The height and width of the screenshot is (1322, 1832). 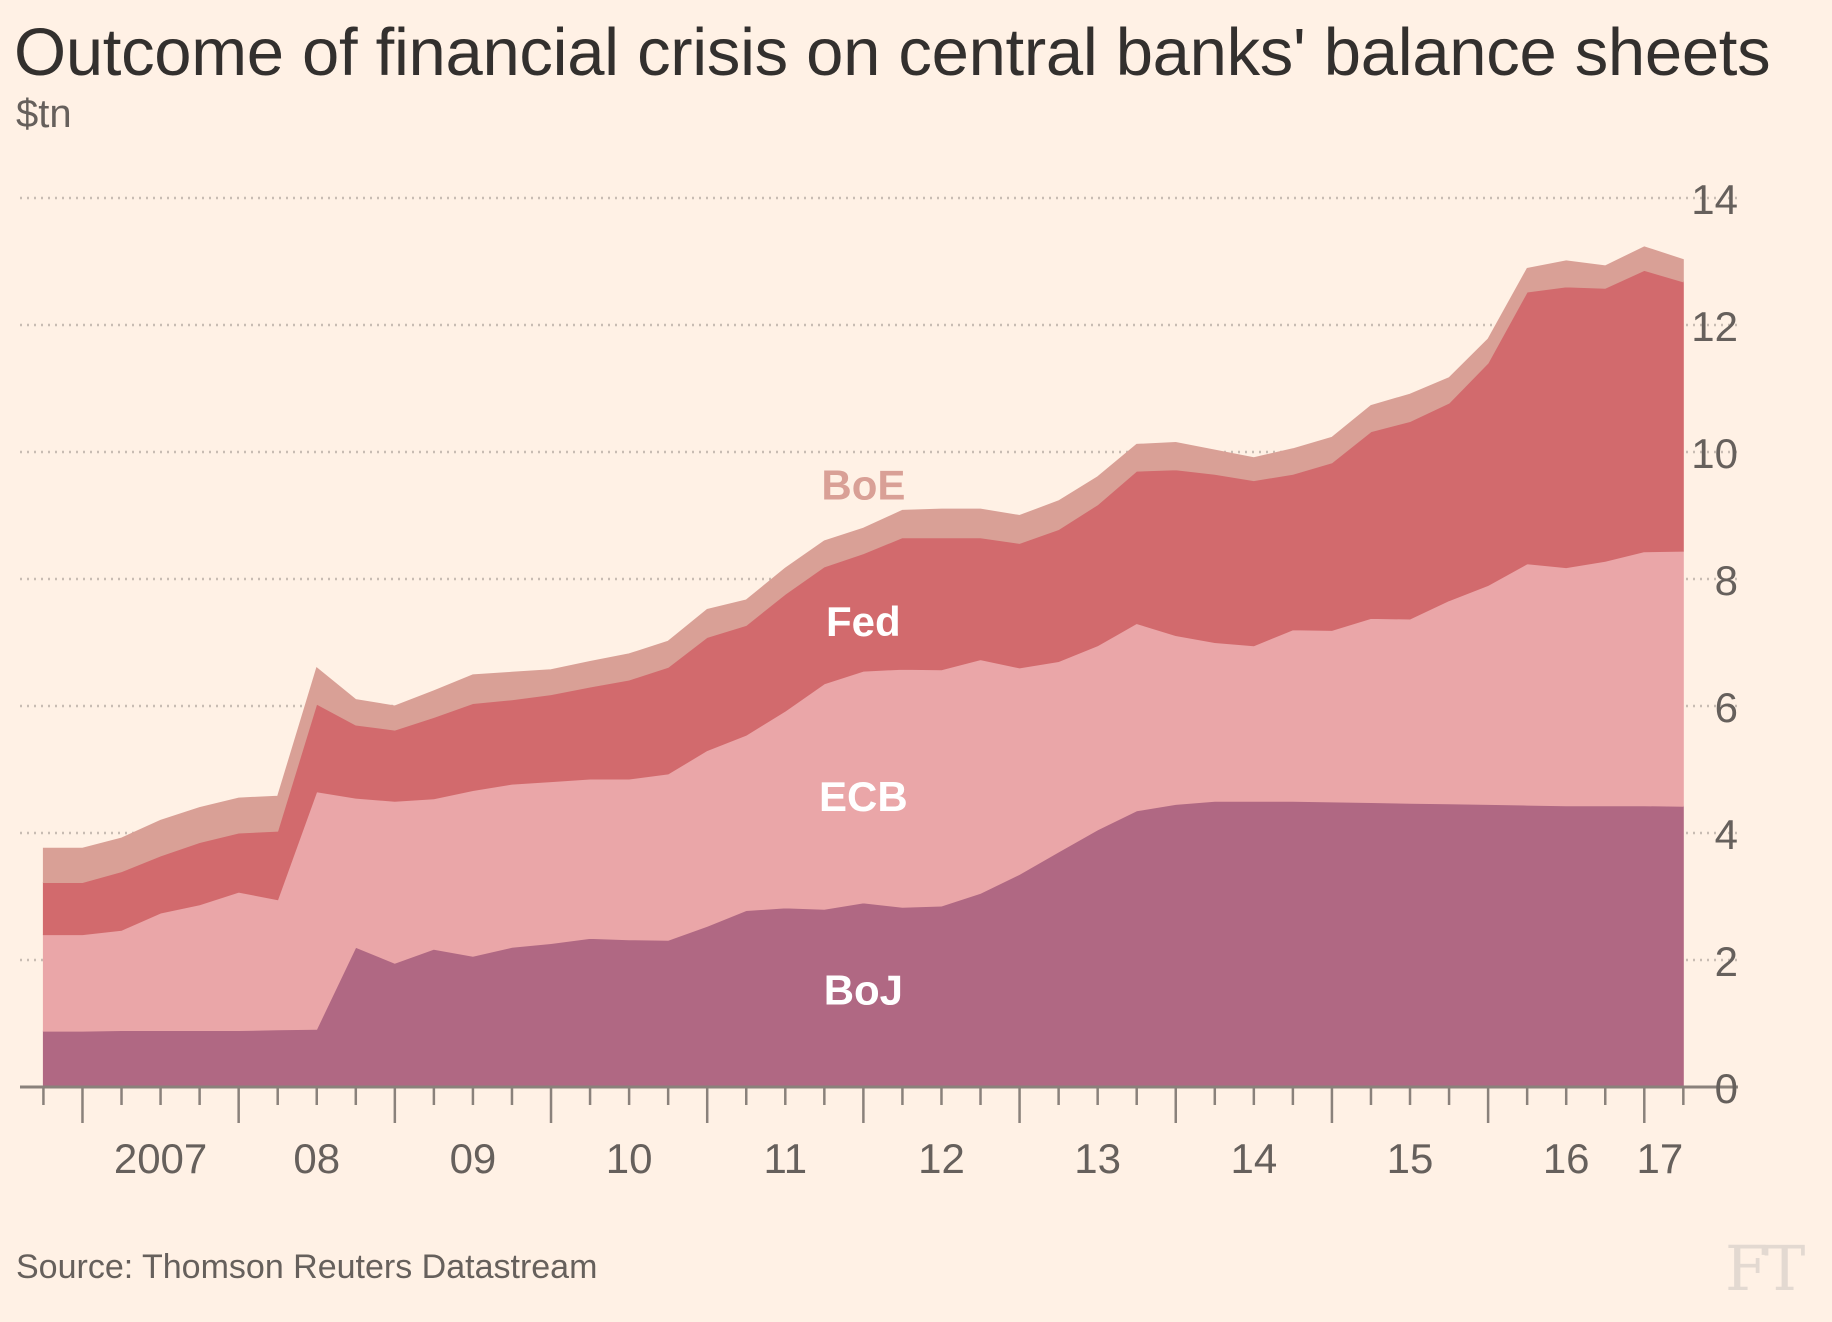 What do you see at coordinates (941, 1158) in the screenshot?
I see `x-tick-label: 12` at bounding box center [941, 1158].